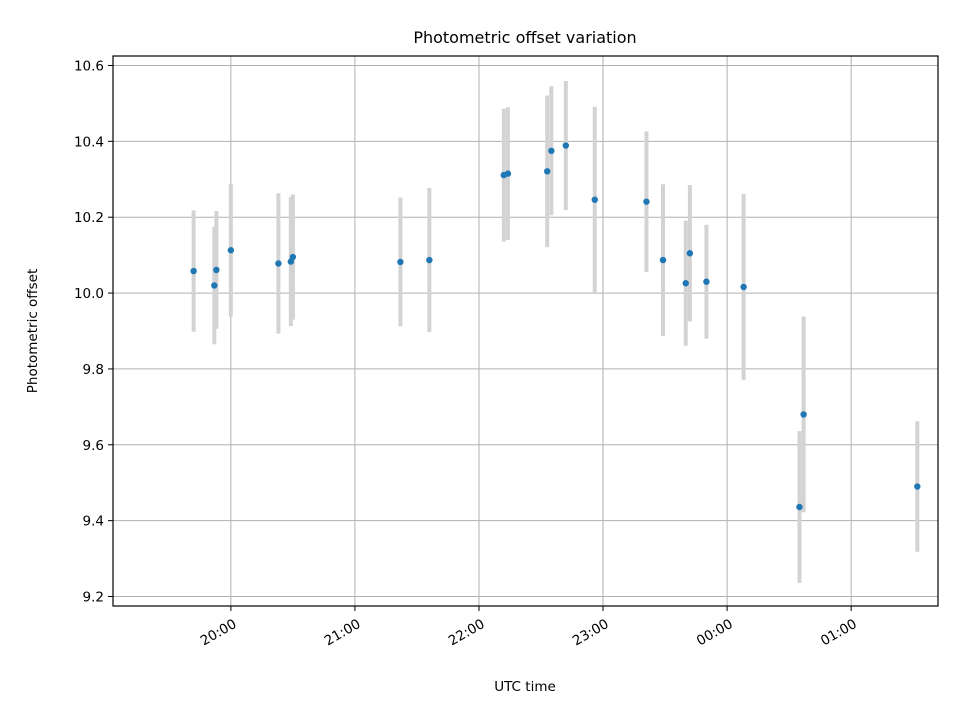 Image resolution: width=960 pixels, height=720 pixels. Describe the element at coordinates (89, 218) in the screenshot. I see `y-tick-label: 10.2` at that location.